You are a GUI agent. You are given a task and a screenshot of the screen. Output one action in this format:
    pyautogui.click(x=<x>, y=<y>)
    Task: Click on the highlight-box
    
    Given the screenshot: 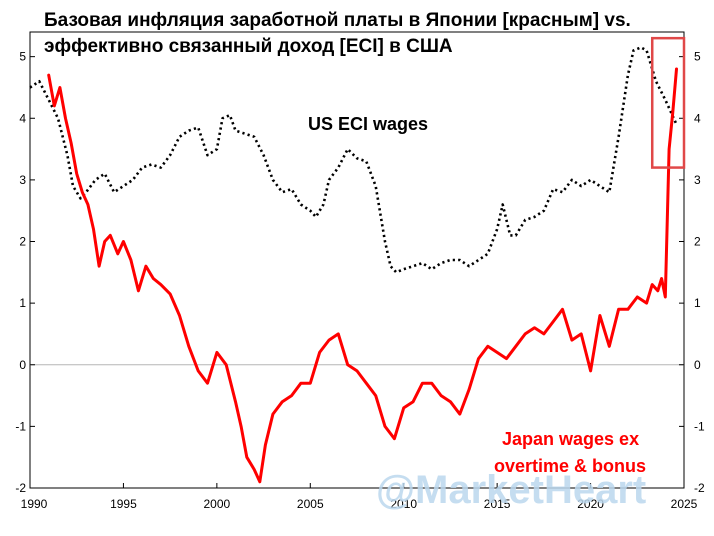 What is the action you would take?
    pyautogui.click(x=668, y=102)
    